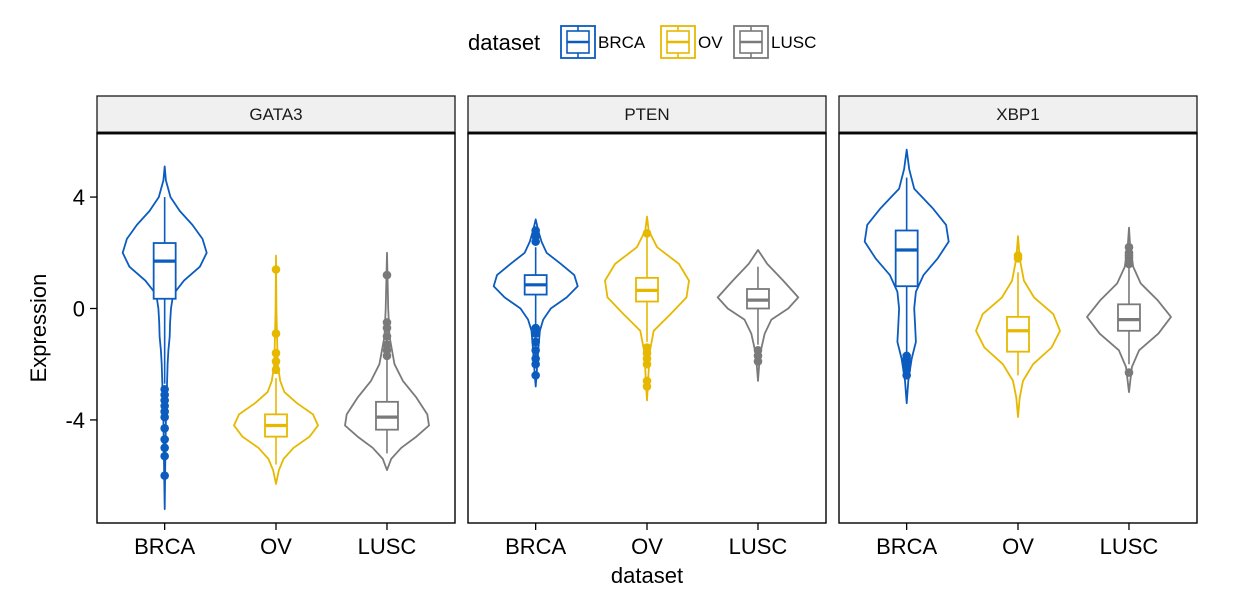 This screenshot has width=1238, height=616. Describe the element at coordinates (622, 42) in the screenshot. I see `legend-label-brca: BRCA` at that location.